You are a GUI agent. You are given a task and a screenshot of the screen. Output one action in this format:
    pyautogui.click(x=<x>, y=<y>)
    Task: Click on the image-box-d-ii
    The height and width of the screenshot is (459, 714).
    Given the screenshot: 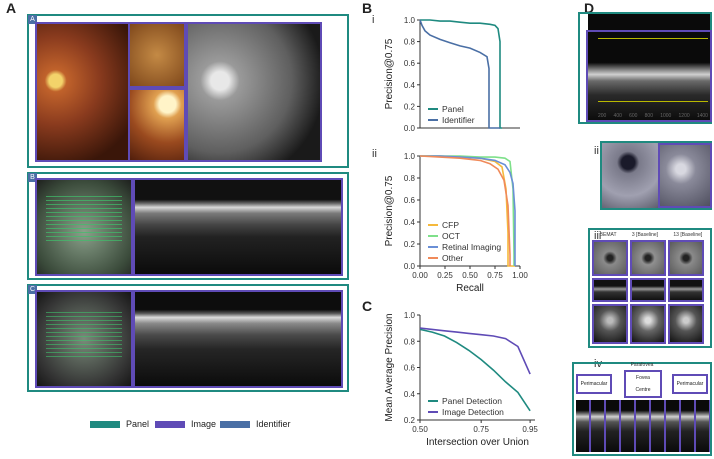 What is the action you would take?
    pyautogui.click(x=685, y=175)
    